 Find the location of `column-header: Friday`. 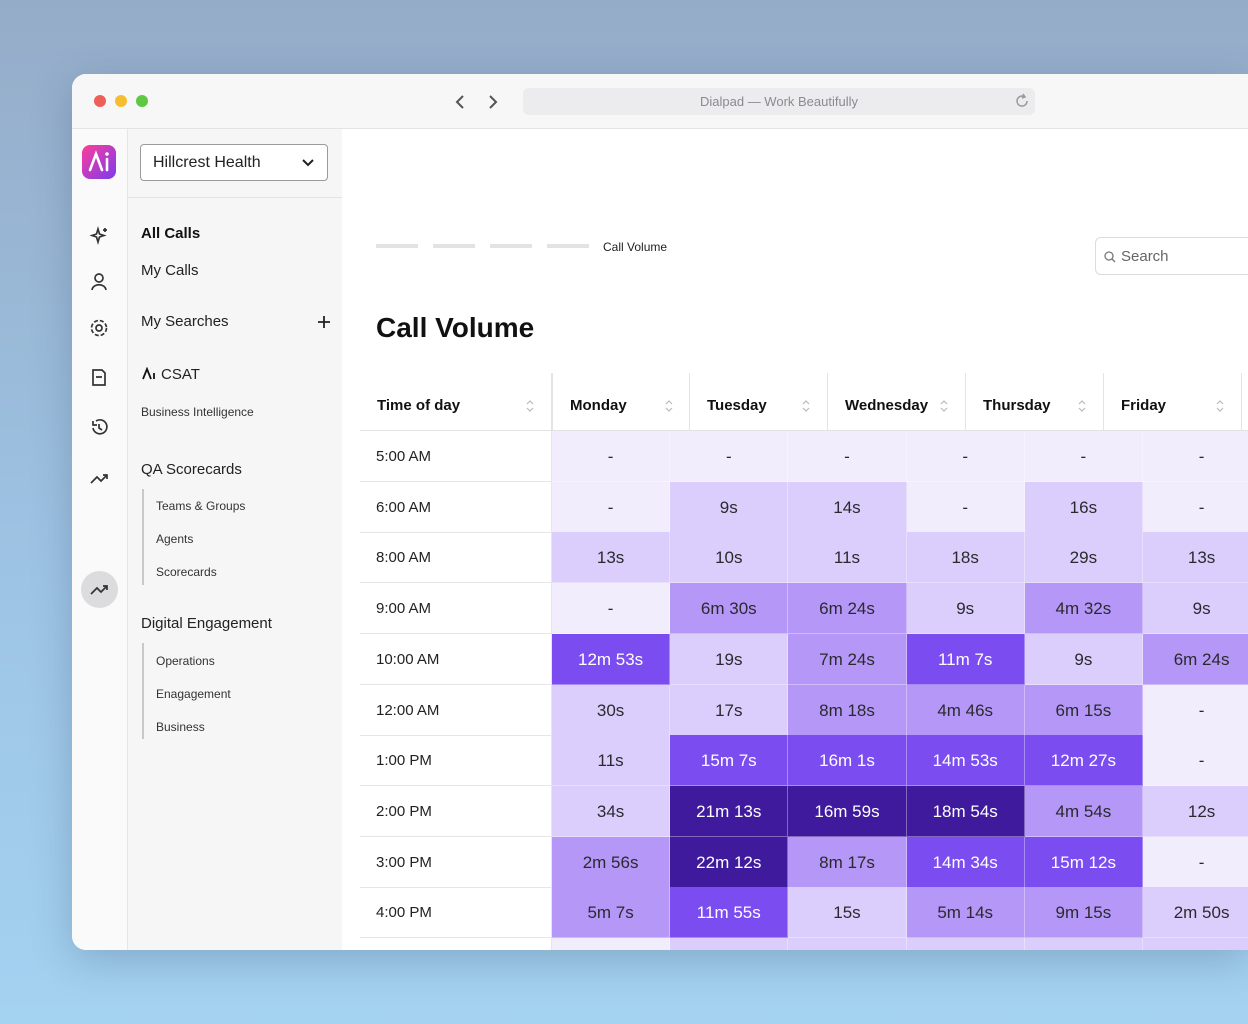

column-header: Friday is located at coordinates (1173, 401).